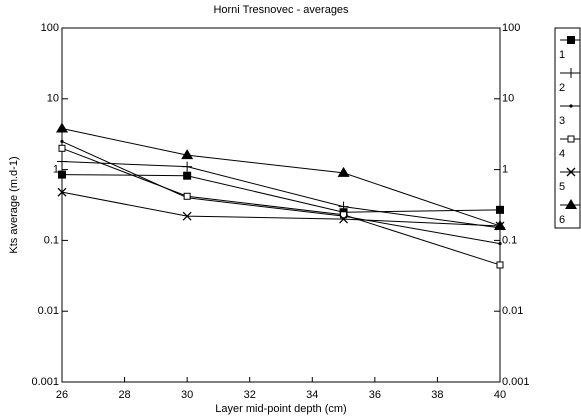  Describe the element at coordinates (562, 154) in the screenshot. I see `legend-label: 4` at that location.